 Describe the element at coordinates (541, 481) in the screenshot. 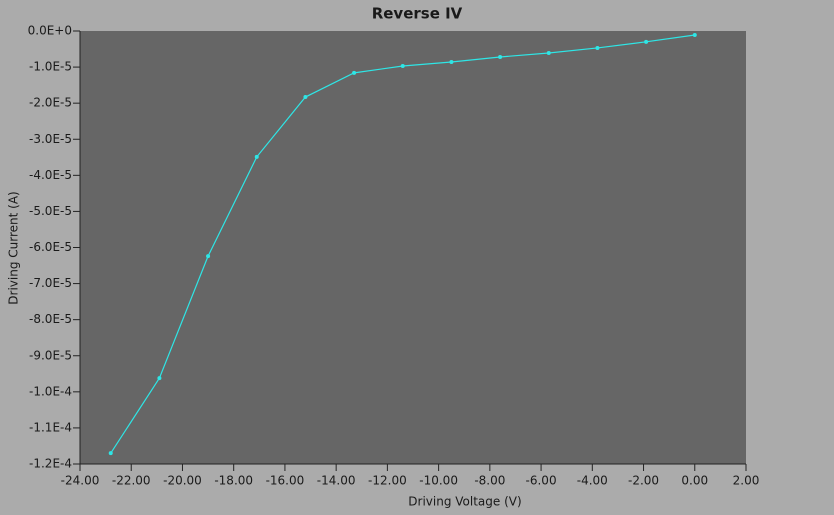

I see `x-tick-label: -6.00` at that location.